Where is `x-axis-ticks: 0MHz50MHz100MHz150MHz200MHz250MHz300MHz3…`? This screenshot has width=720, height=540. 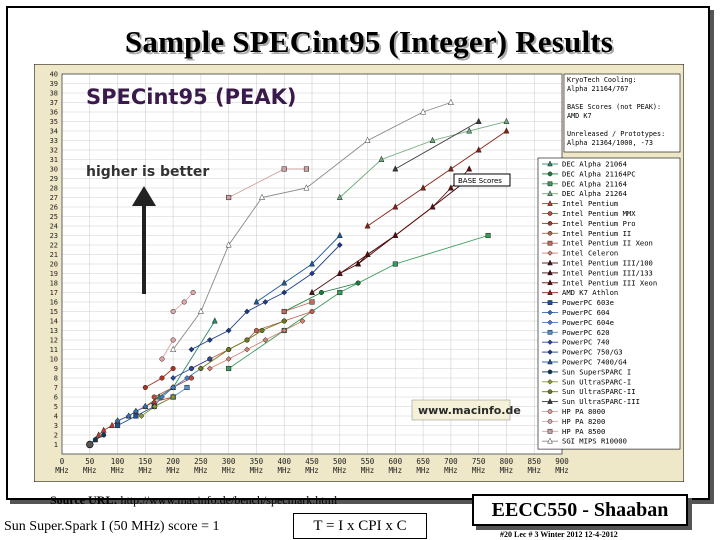
x-axis-ticks: 0MHz50MHz100MHz150MHz200MHz250MHz300MHz3… is located at coordinates (312, 466).